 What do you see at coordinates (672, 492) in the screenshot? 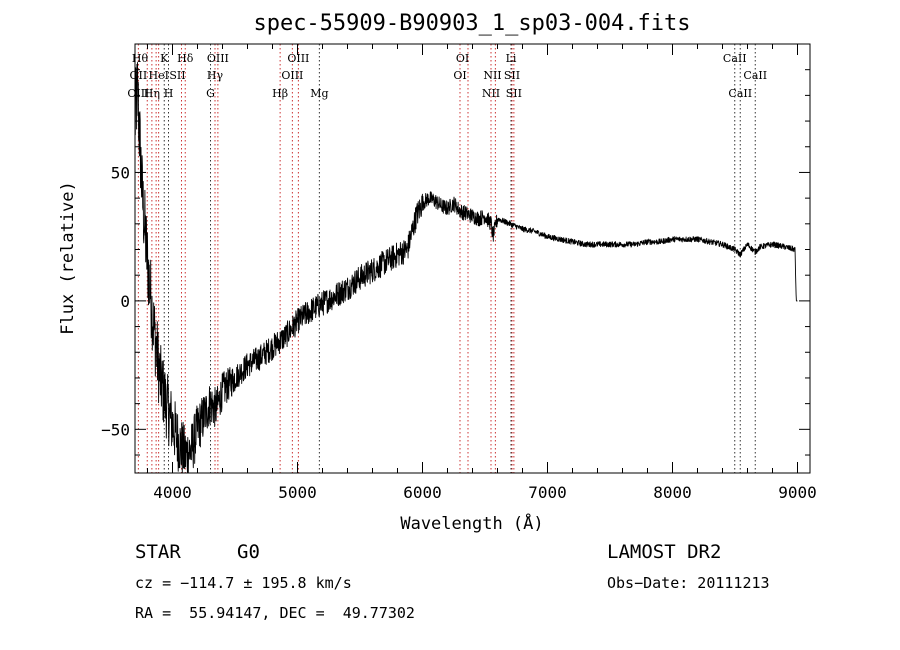
I see `x-tick-label: 8000` at bounding box center [672, 492].